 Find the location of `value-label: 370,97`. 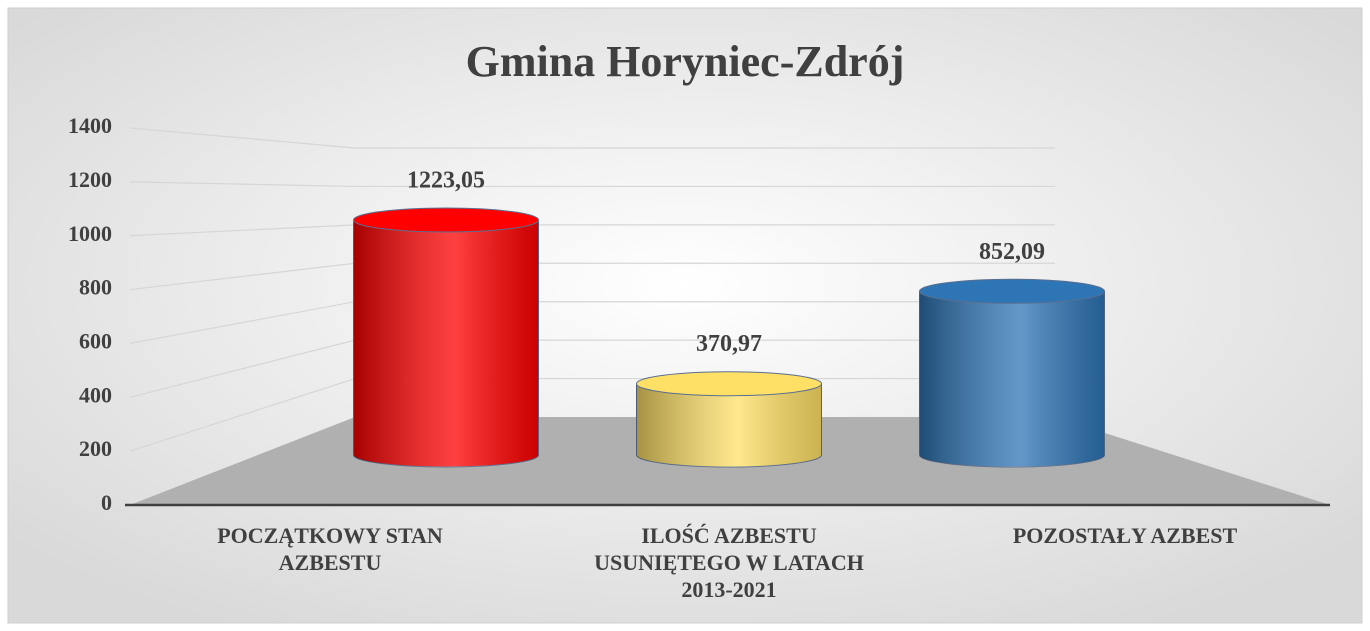

value-label: 370,97 is located at coordinates (729, 344).